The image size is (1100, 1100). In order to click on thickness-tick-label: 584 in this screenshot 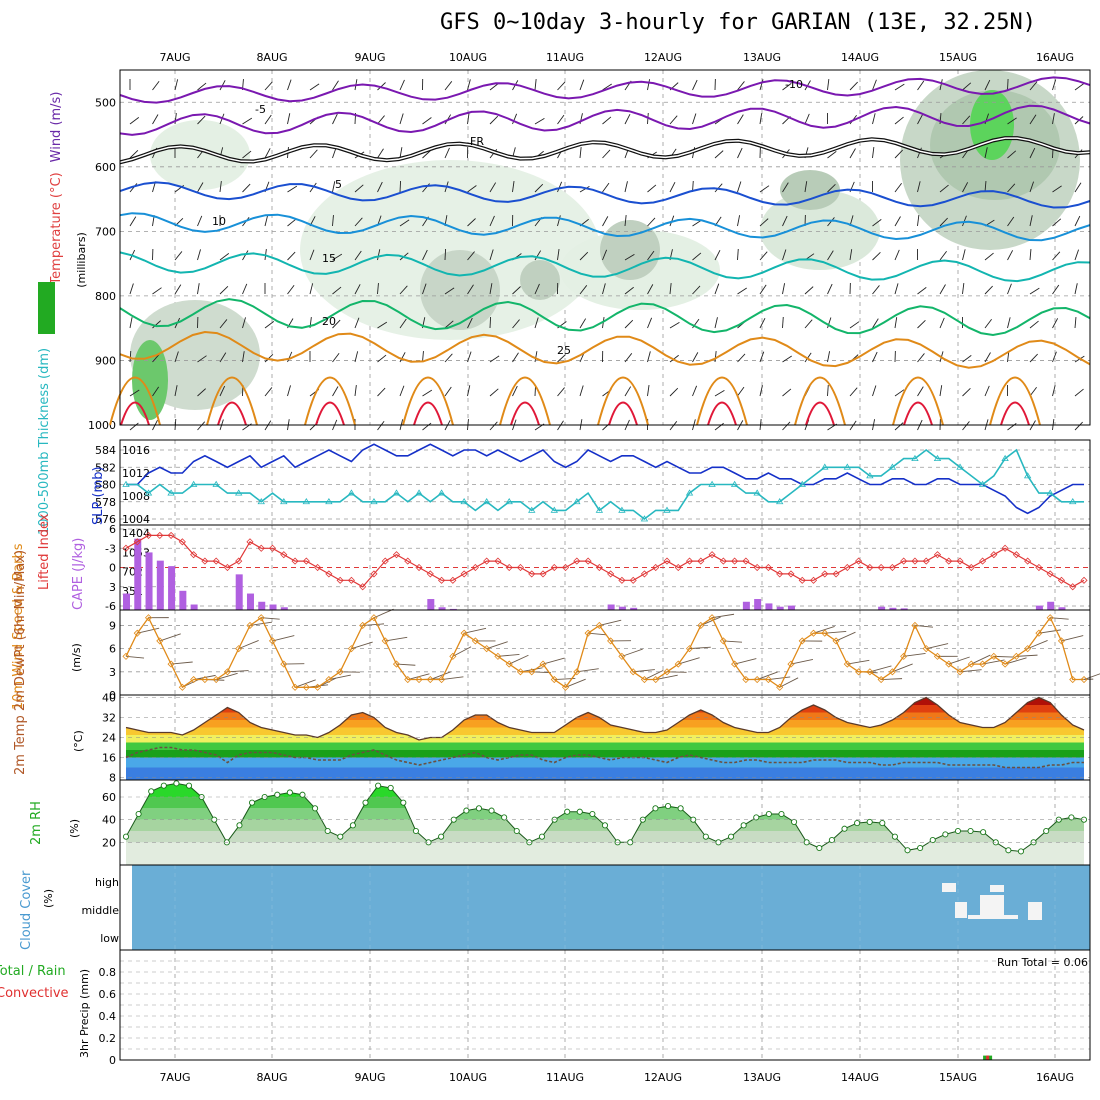, I will do `click(105, 450)`.